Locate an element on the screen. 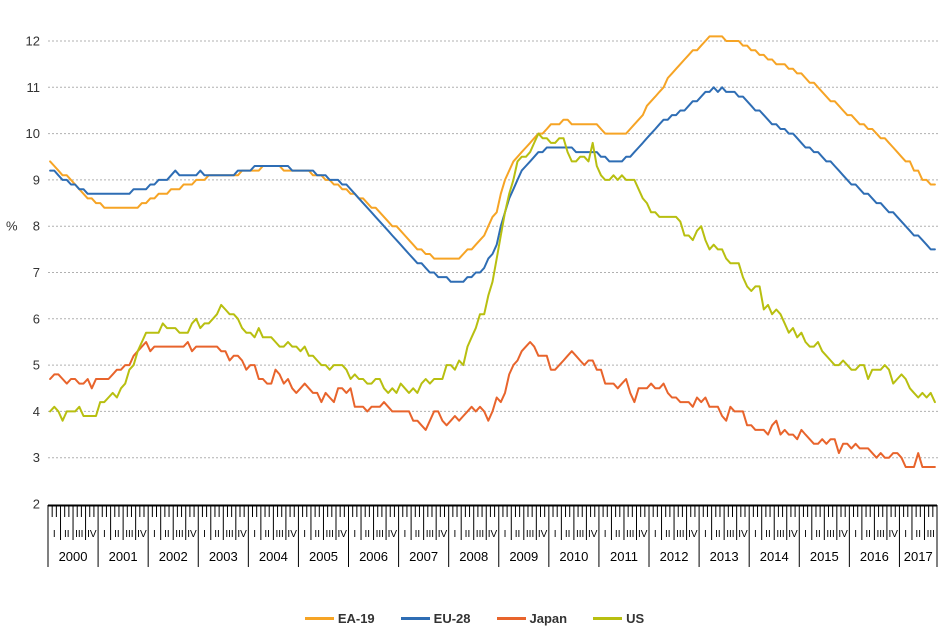 Image resolution: width=949 pixels, height=641 pixels. legend-label-eu-28: EU-28 is located at coordinates (452, 618).